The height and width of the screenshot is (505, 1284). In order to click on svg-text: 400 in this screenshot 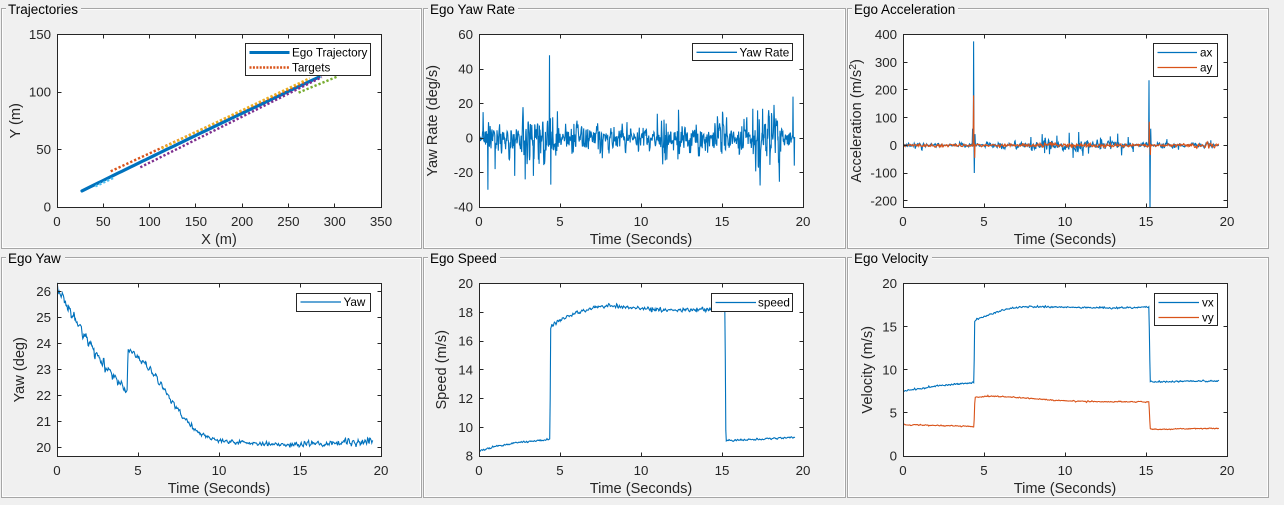, I will do `click(886, 34)`.